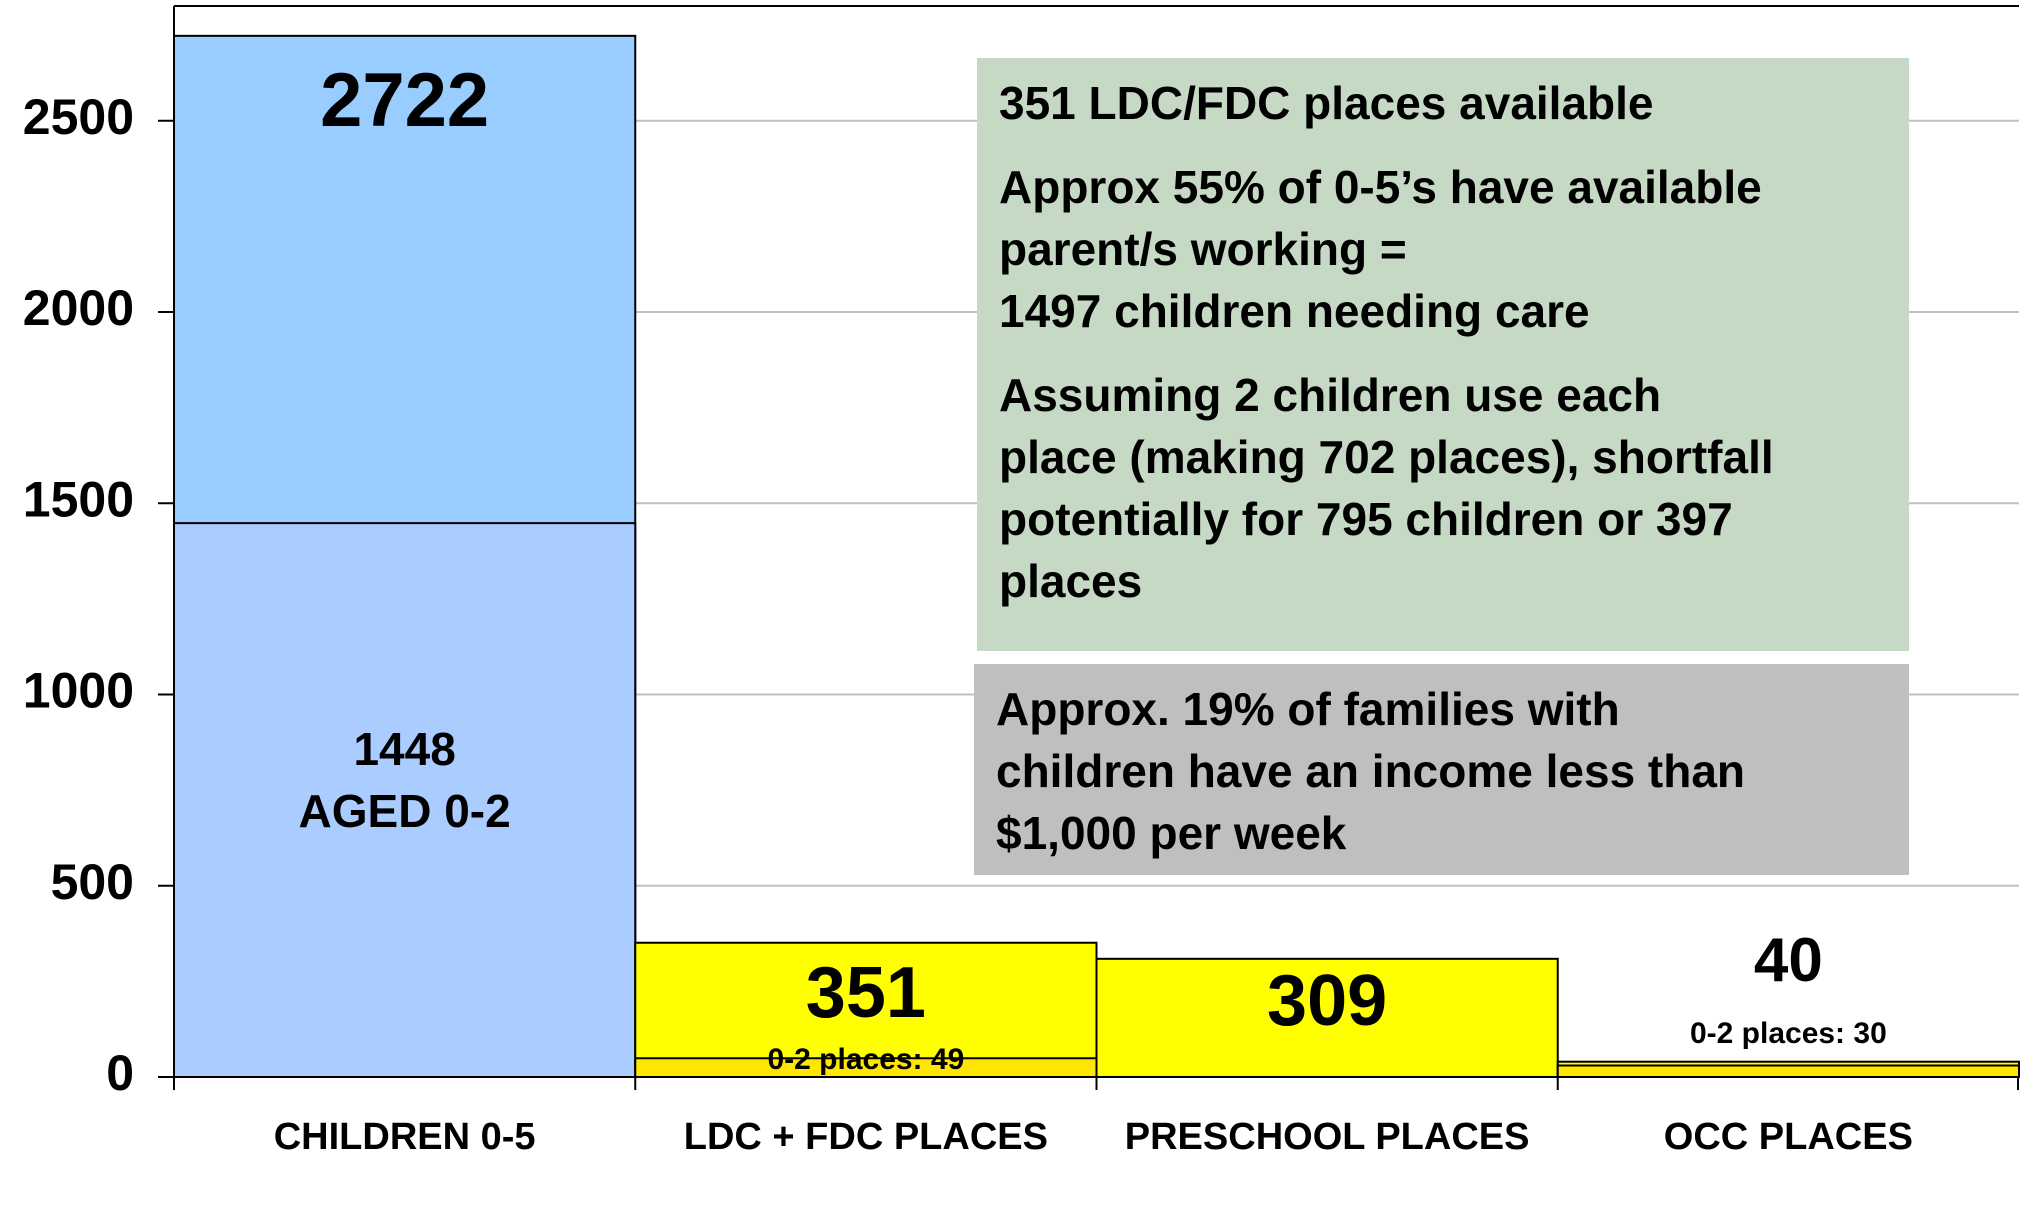 The height and width of the screenshot is (1208, 2023). What do you see at coordinates (404, 780) in the screenshot?
I see `segment-label: 1448 AGED 0-2` at bounding box center [404, 780].